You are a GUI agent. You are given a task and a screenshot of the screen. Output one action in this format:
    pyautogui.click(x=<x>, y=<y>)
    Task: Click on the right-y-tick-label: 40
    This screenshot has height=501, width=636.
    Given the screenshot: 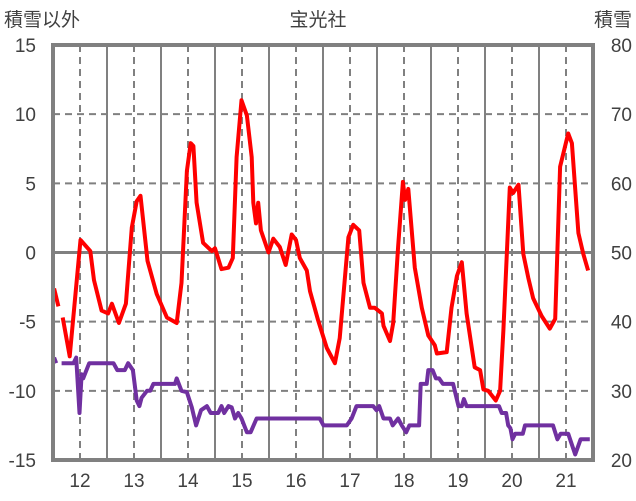 What is the action you would take?
    pyautogui.click(x=621, y=323)
    